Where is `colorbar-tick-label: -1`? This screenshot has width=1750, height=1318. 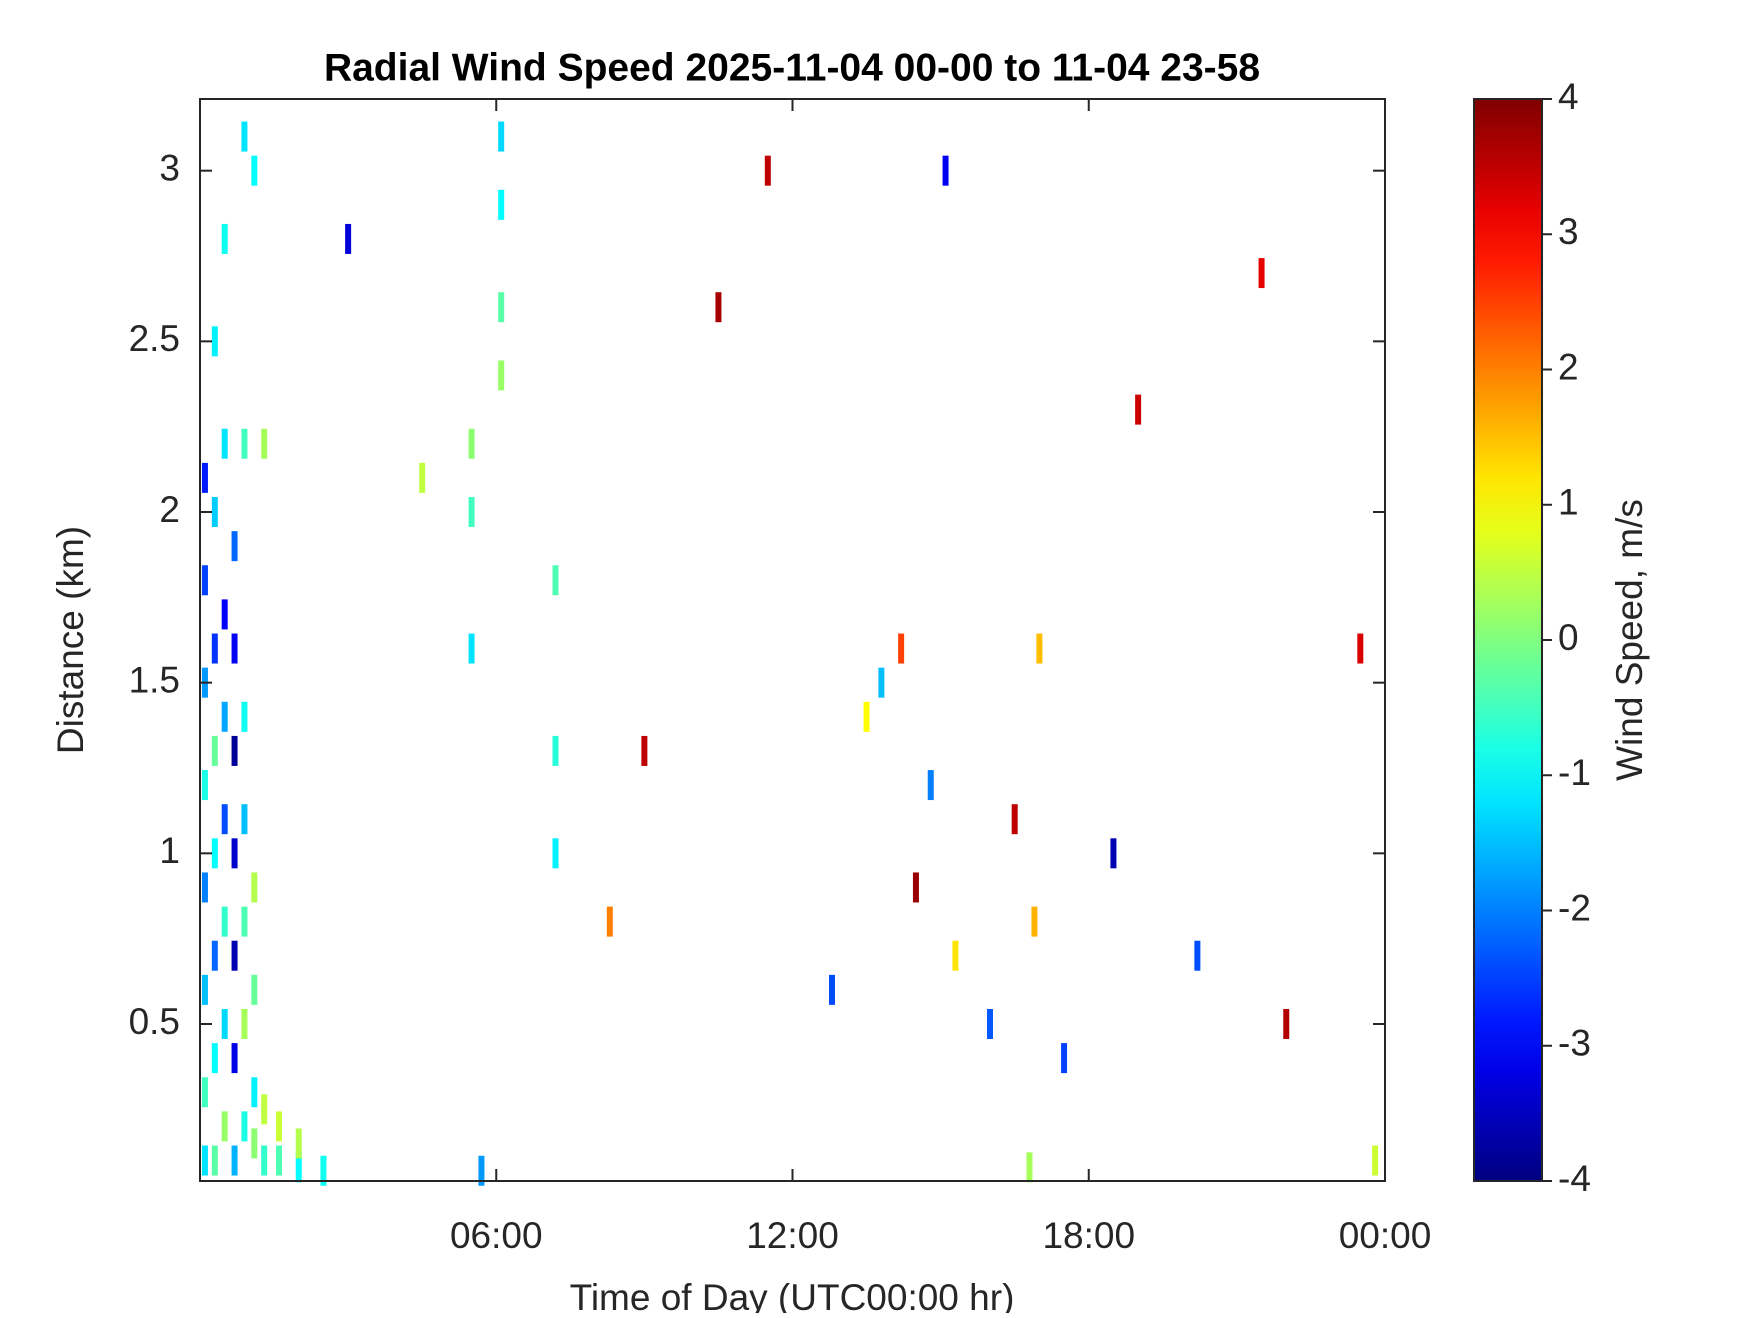 colorbar-tick-label: -1 is located at coordinates (1574, 772).